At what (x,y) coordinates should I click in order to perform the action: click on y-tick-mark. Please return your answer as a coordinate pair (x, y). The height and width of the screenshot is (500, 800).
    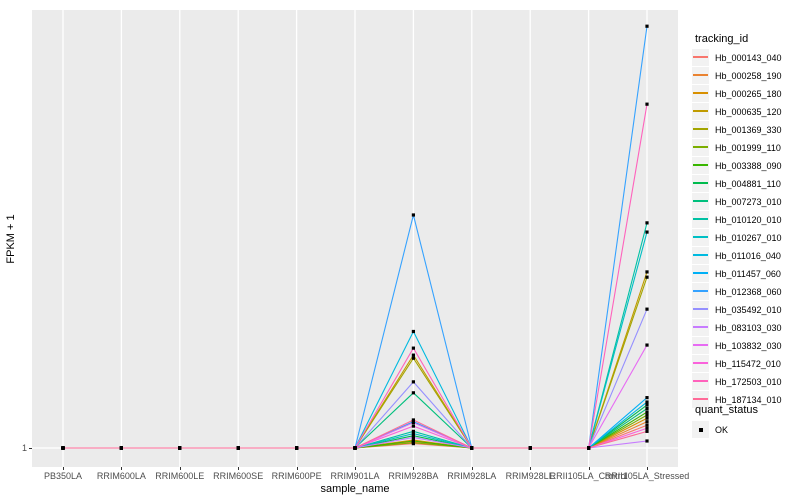
    Looking at the image, I should click on (30, 448).